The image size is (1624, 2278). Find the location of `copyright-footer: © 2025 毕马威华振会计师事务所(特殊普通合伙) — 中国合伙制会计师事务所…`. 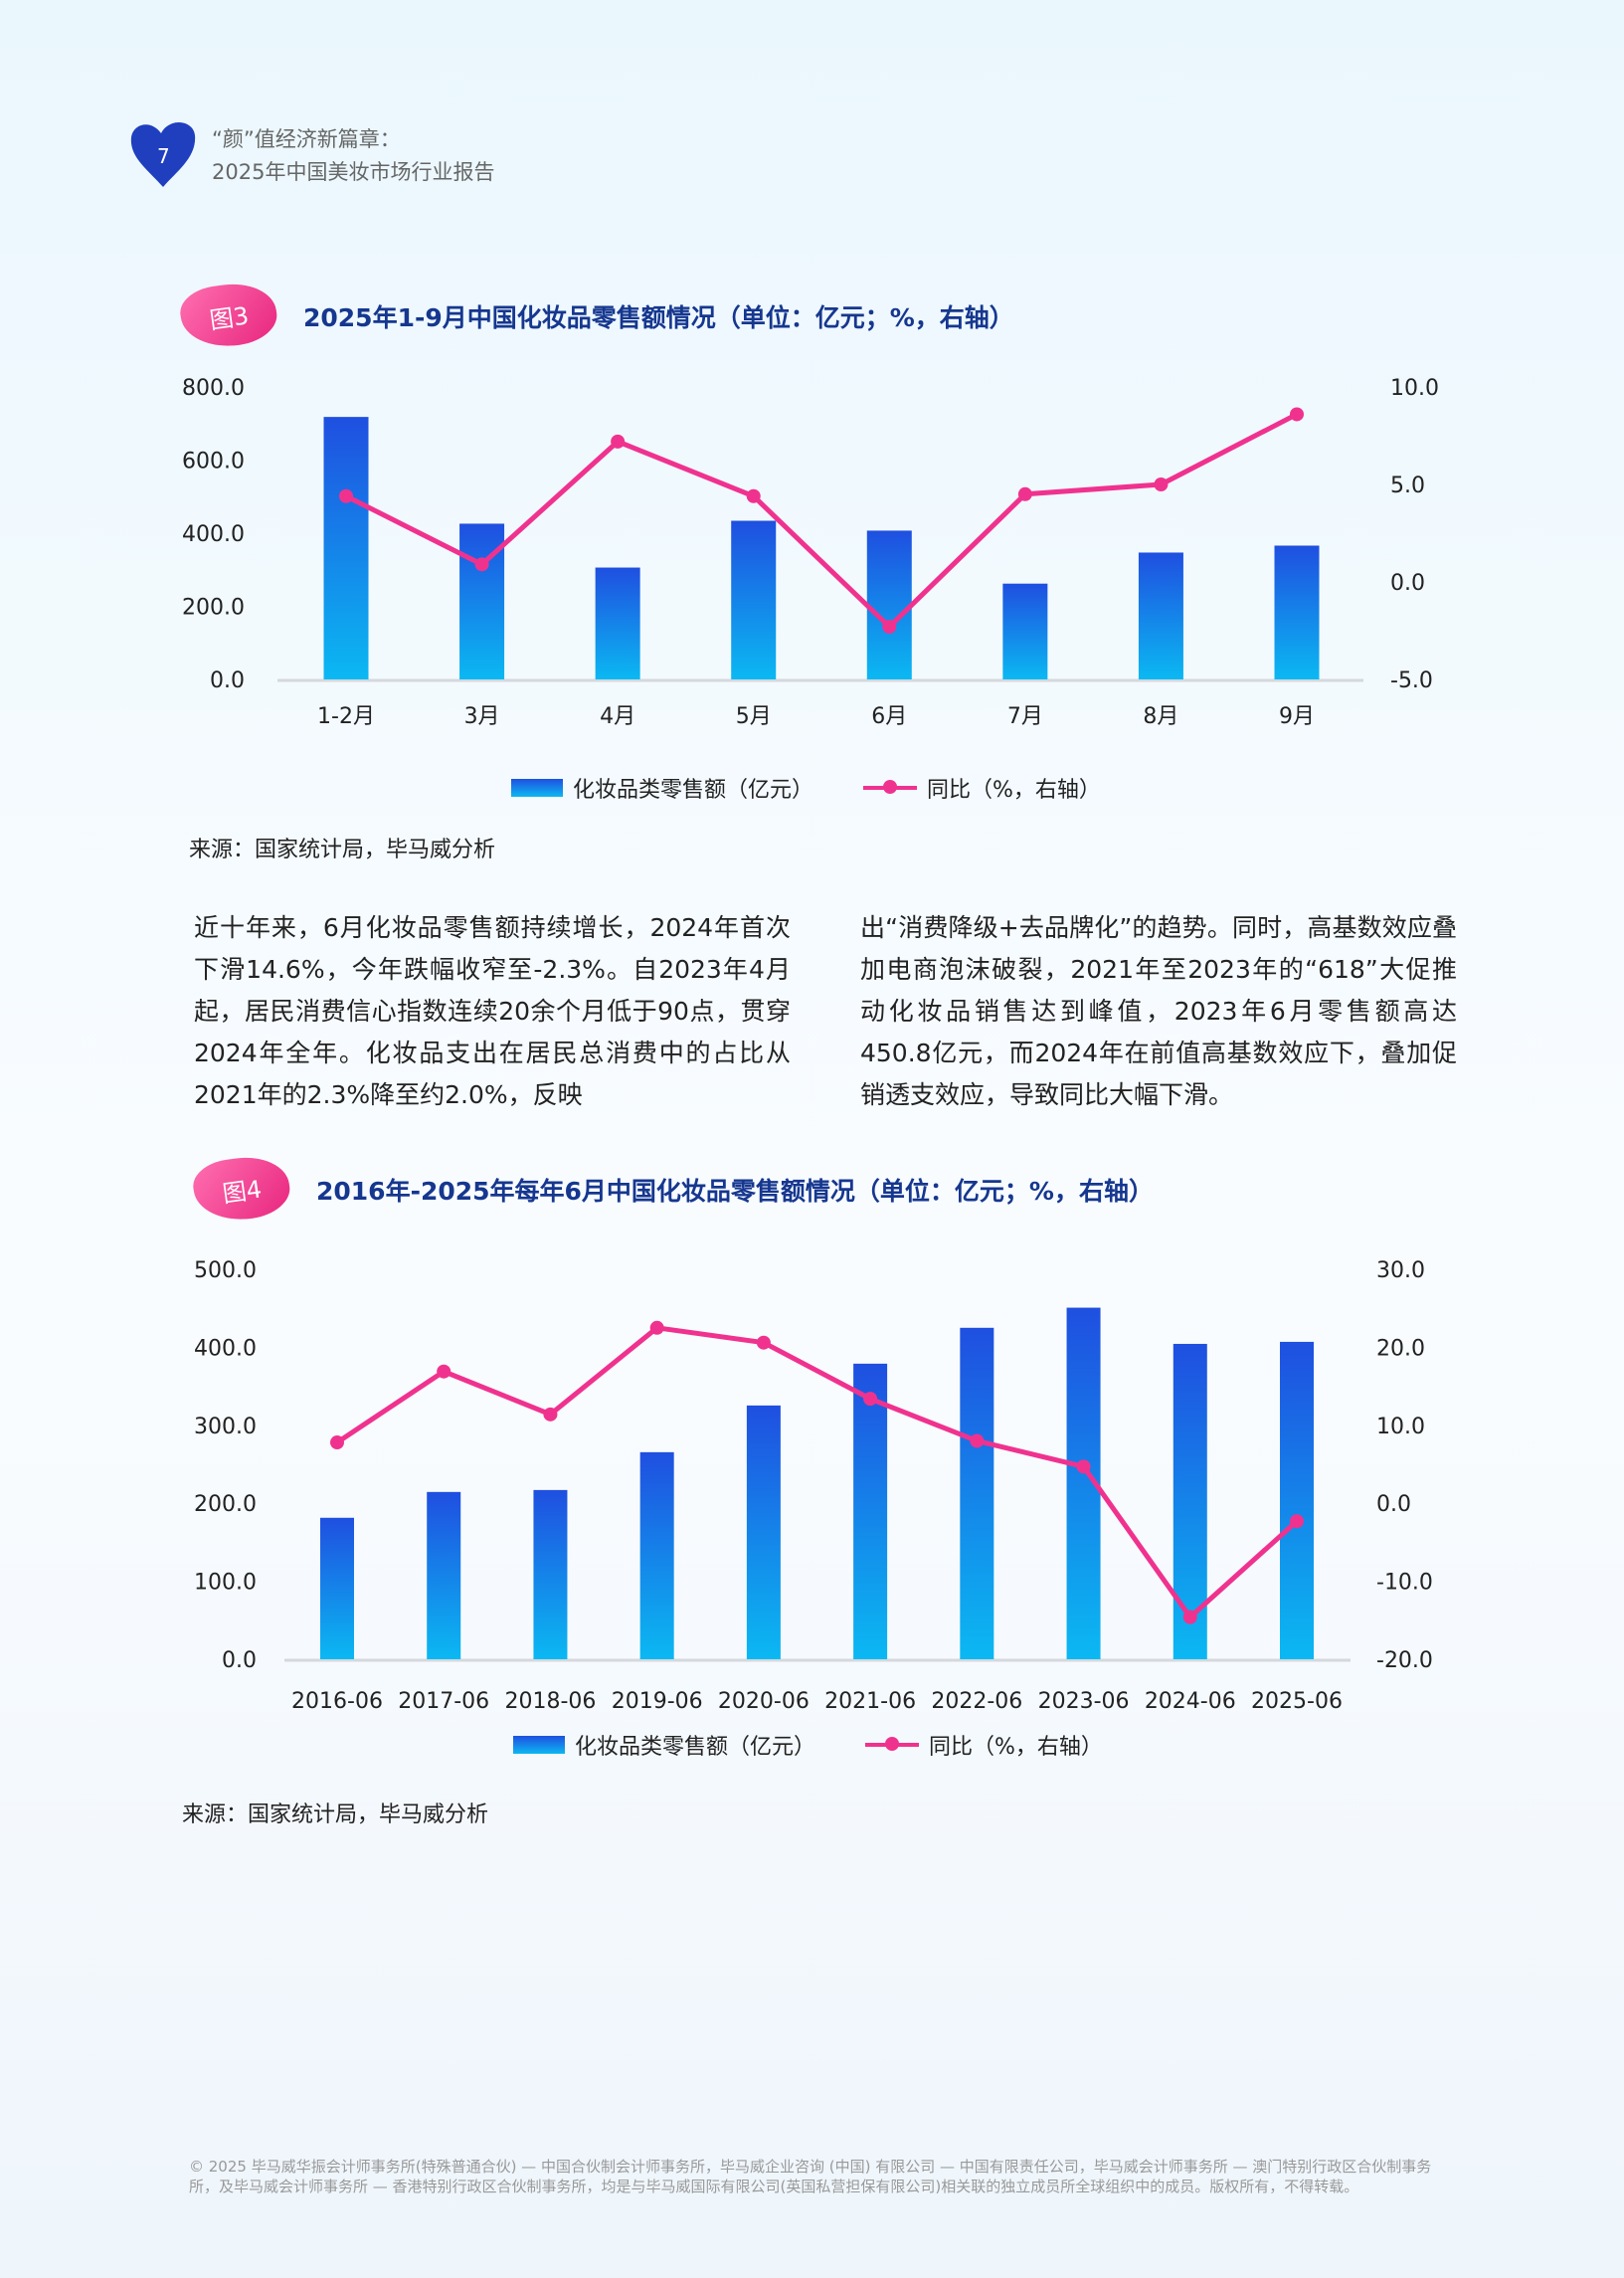

copyright-footer: © 2025 毕马威华振会计师事务所(特殊普通合伙) — 中国合伙制会计师事务所… is located at coordinates (810, 2177).